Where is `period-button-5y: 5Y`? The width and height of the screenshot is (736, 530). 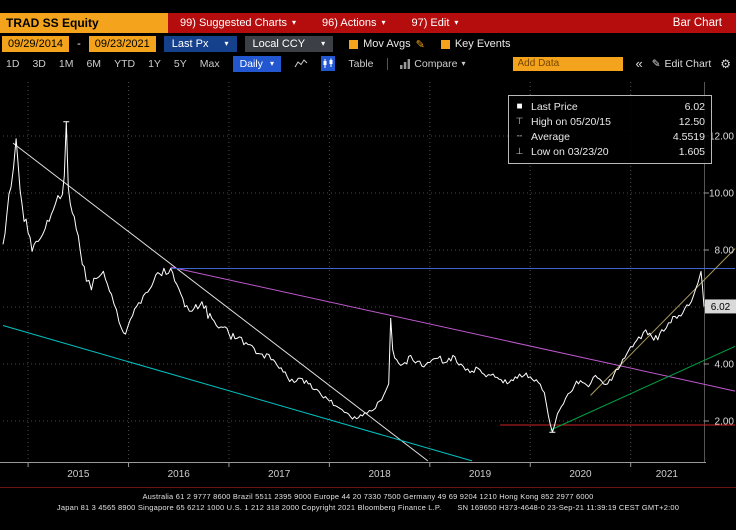
period-button-5y: 5Y is located at coordinates (180, 63).